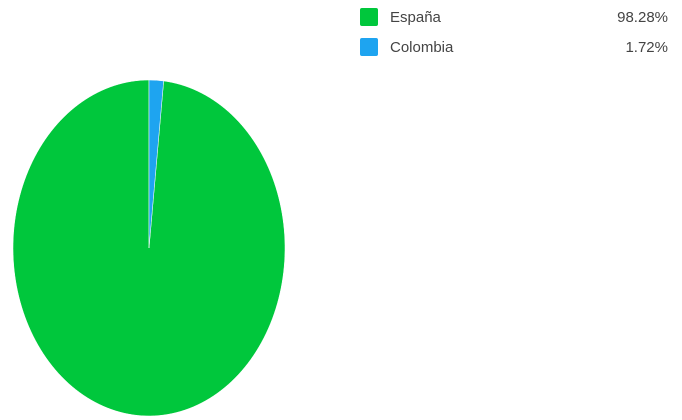  What do you see at coordinates (415, 17) in the screenshot?
I see `legend-label-espana: España` at bounding box center [415, 17].